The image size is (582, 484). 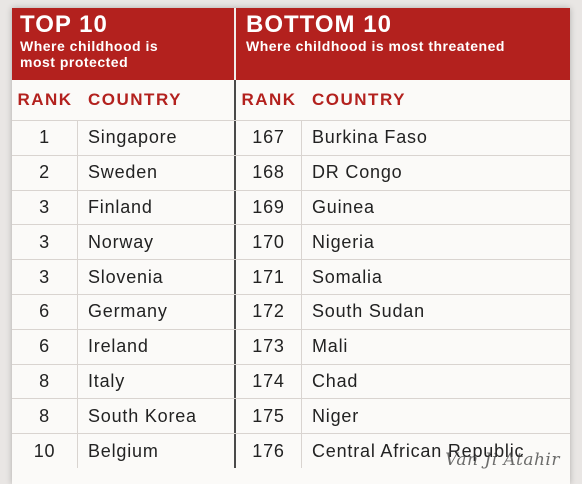 I want to click on bottom10-rank-cell: 169, so click(x=269, y=207).